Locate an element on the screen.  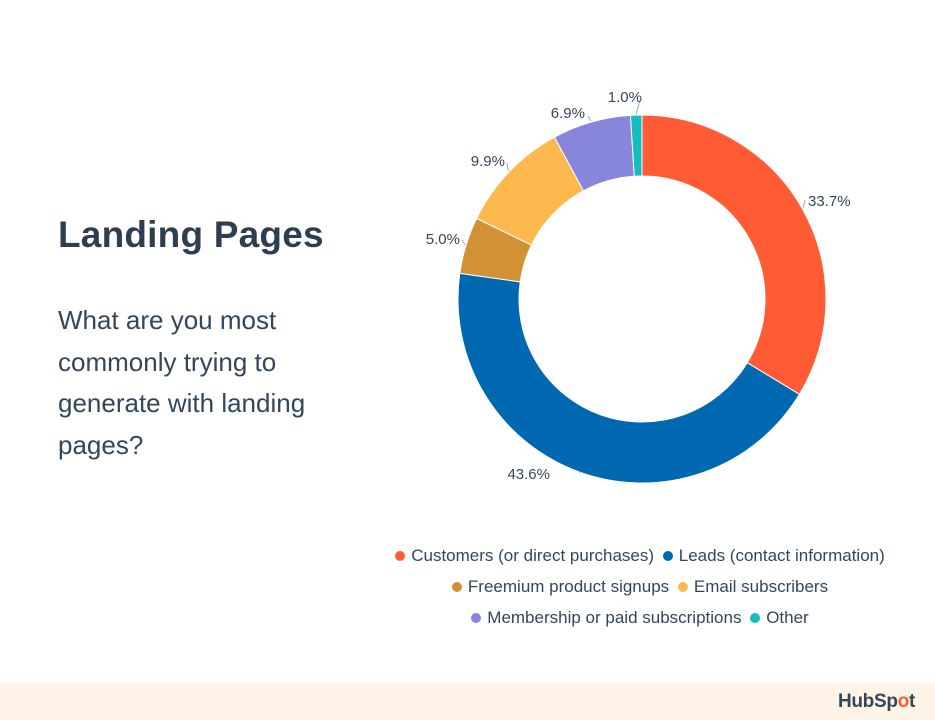
legend-item-leads: Leads (contact information) is located at coordinates (773, 555).